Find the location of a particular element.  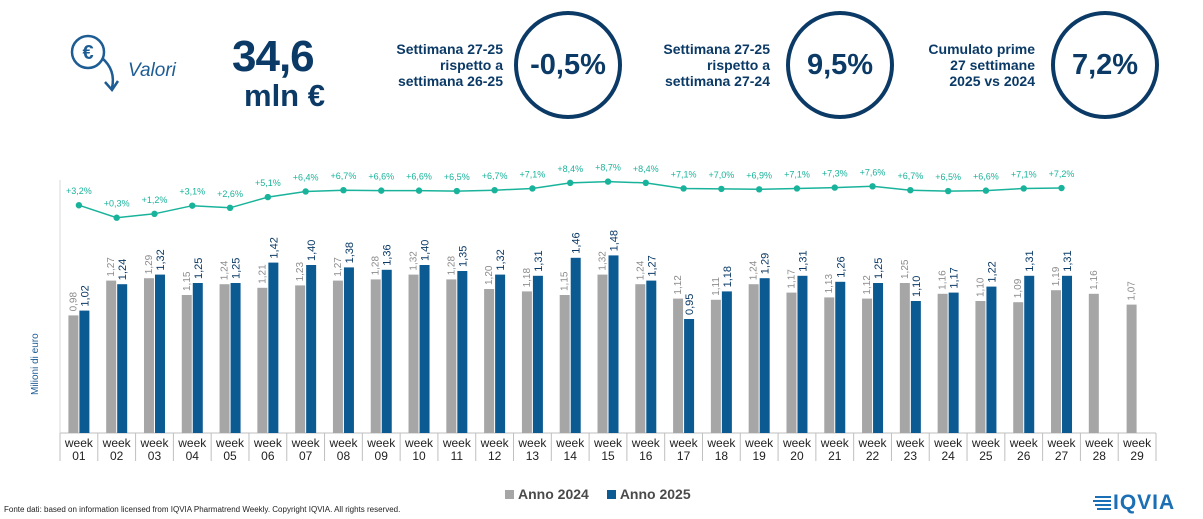

kpi-line: 2025 vs 2024 is located at coordinates (992, 81).